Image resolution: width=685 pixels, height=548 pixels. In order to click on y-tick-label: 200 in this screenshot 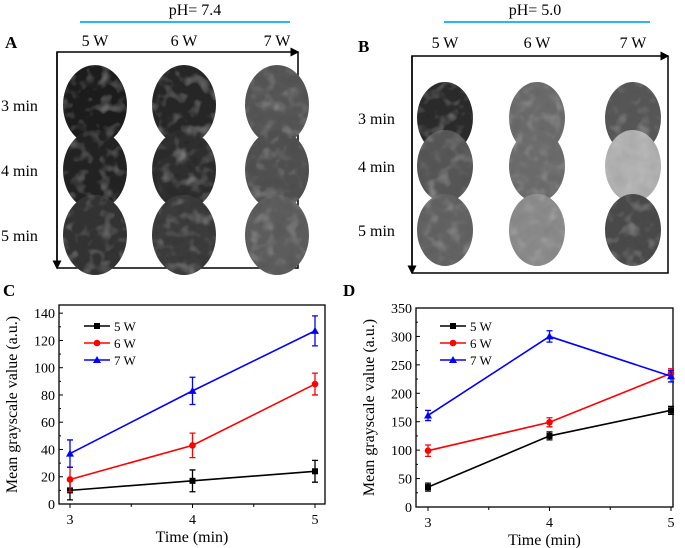, I will do `click(401, 394)`.